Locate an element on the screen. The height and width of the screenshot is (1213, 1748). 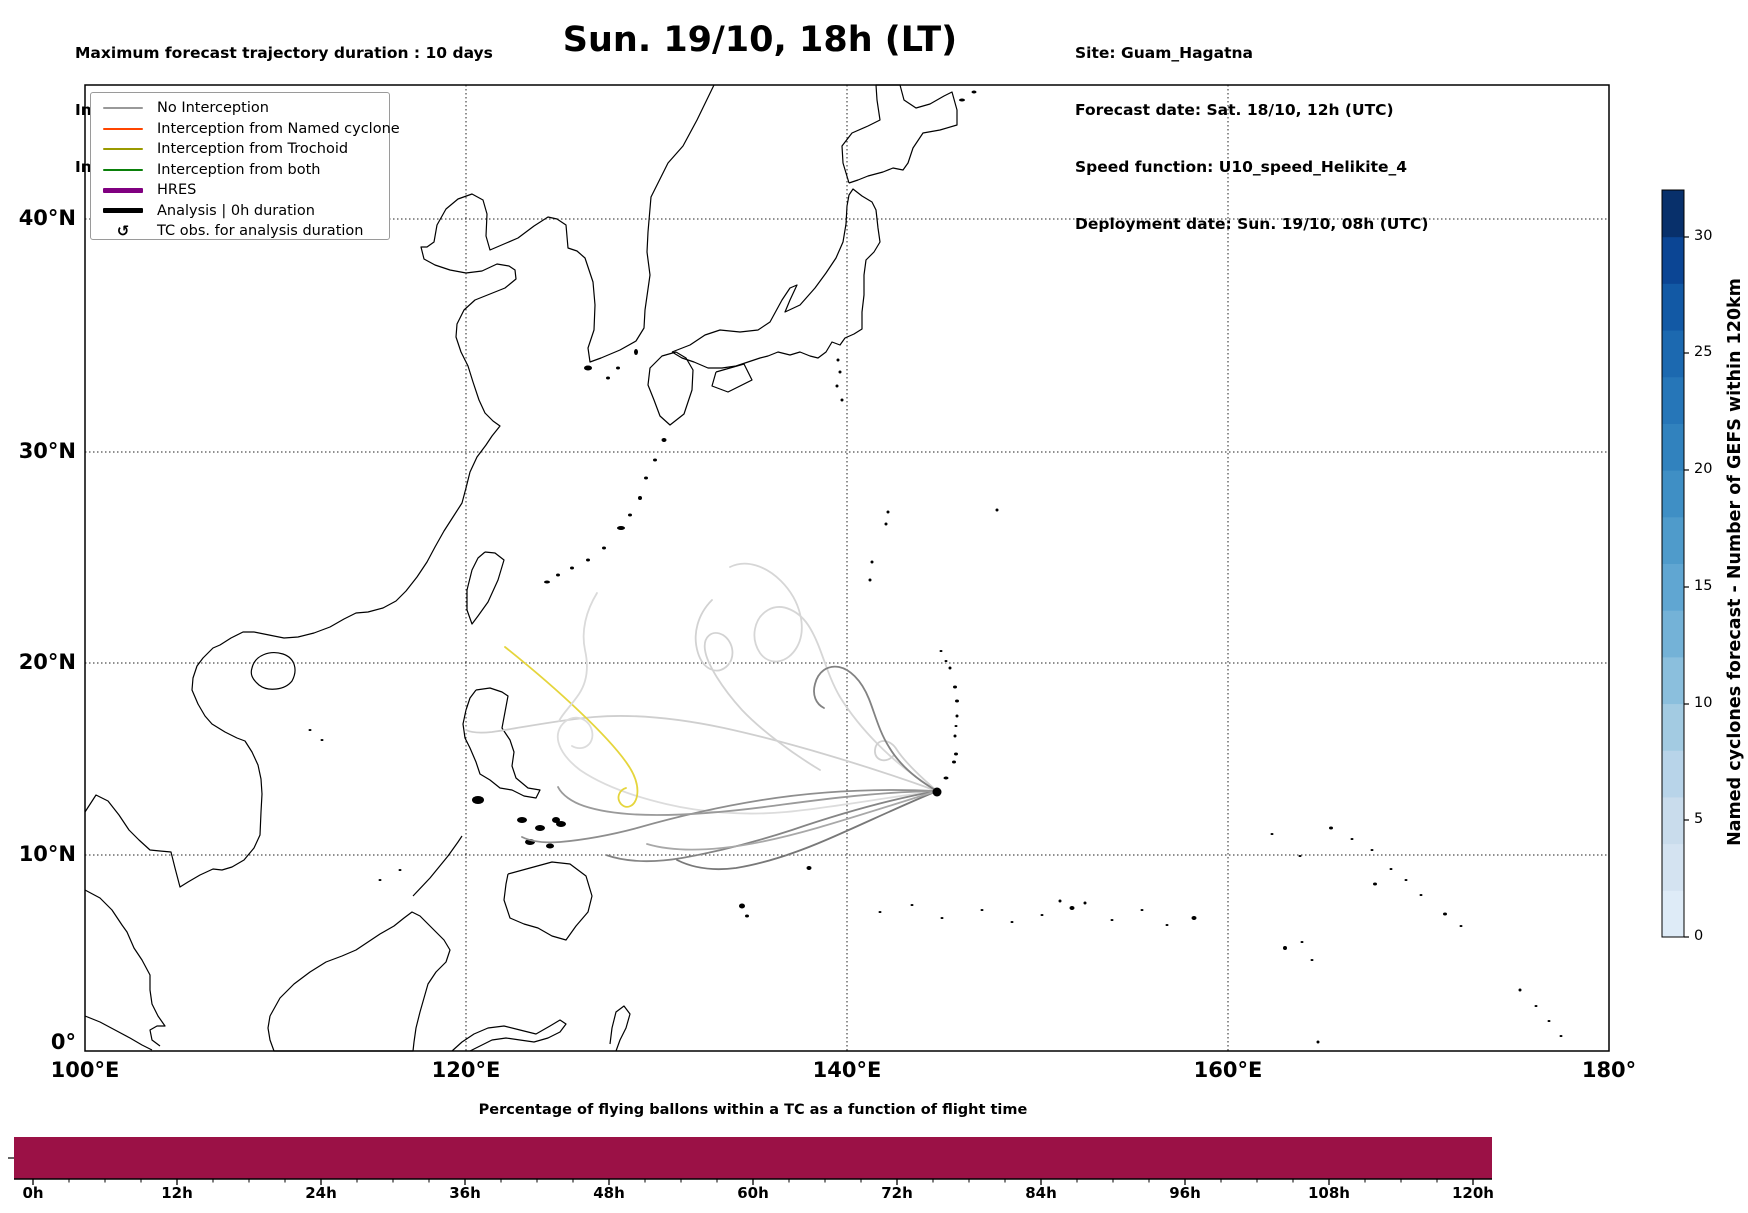
lat-tick-label: 10°N is located at coordinates (47, 854).